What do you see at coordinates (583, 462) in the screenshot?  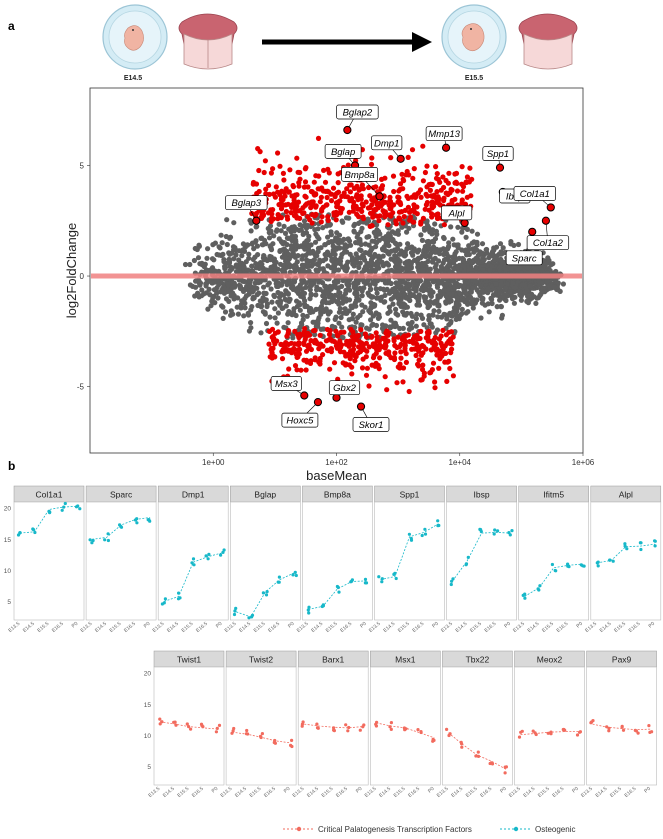 I see `ma-x-tick: 1e+06` at bounding box center [583, 462].